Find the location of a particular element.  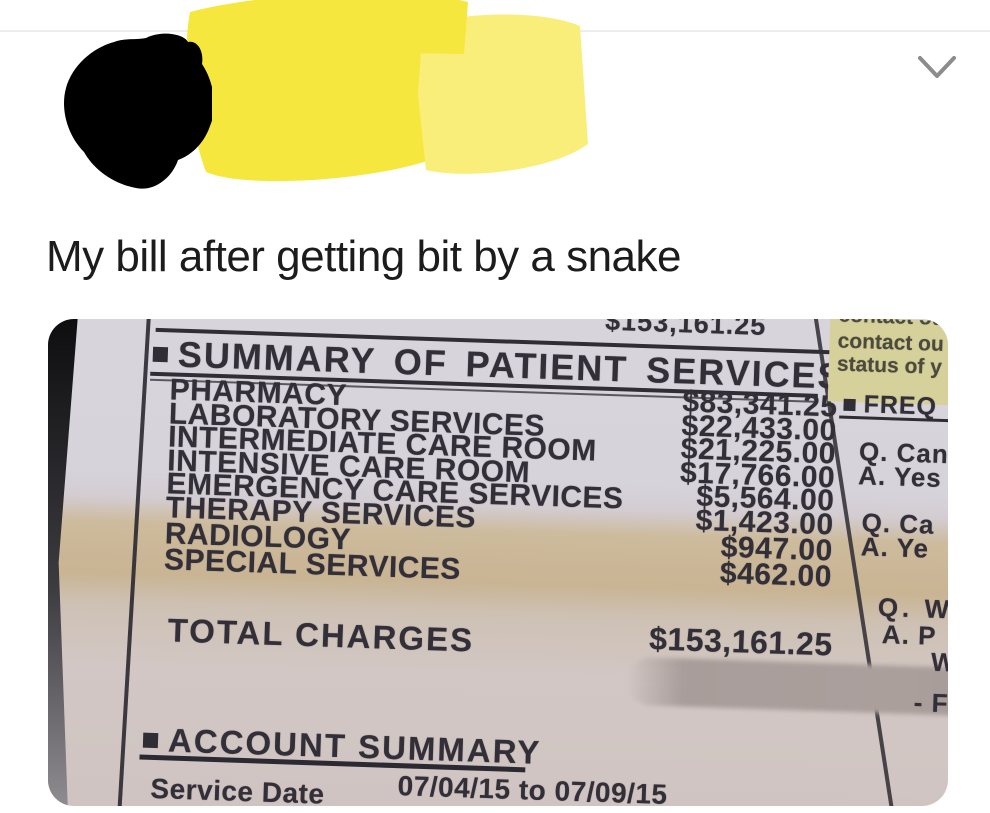

clipped-top-amount: $153,161.25 is located at coordinates (685, 330).